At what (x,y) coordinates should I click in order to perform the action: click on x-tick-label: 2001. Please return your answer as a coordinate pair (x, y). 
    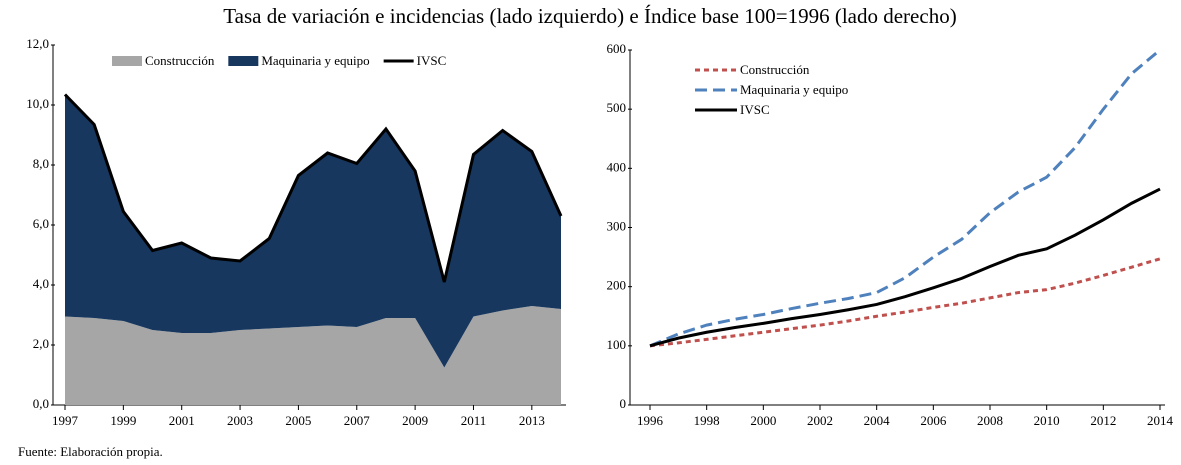
    Looking at the image, I should click on (182, 420).